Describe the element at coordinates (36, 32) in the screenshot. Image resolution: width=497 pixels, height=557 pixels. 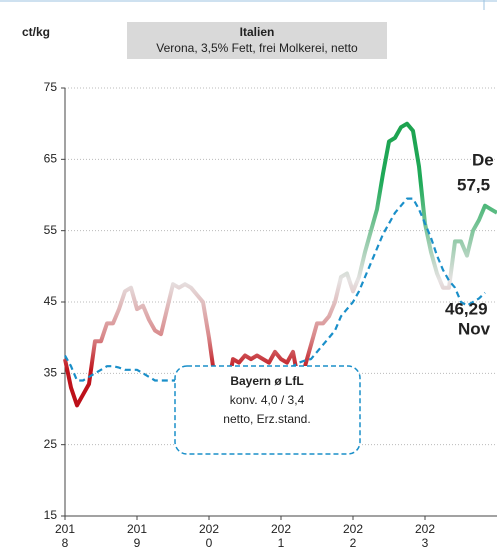
I see `y-axis-label: ct/kg` at that location.